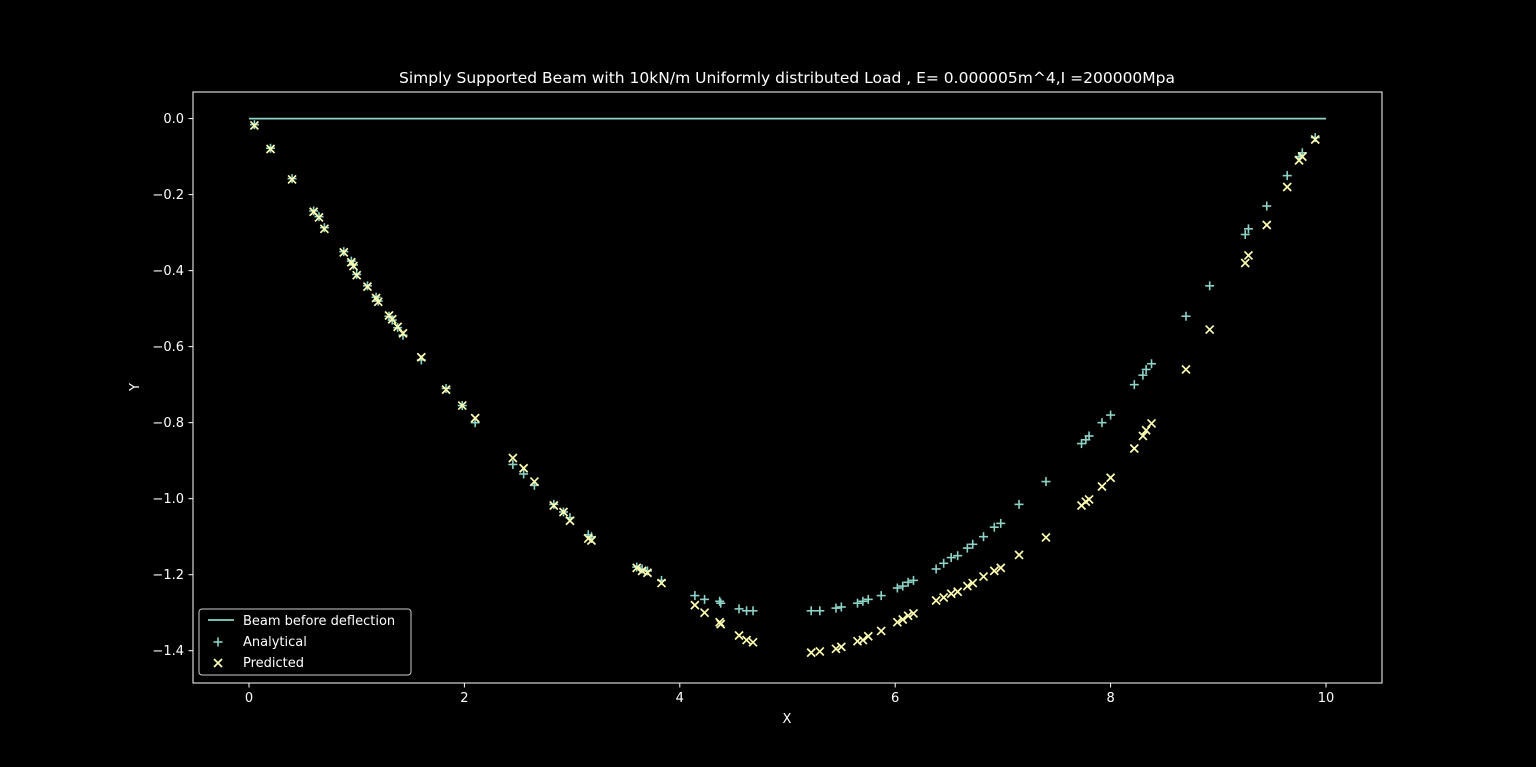 The image size is (1536, 767). What do you see at coordinates (218, 642) in the screenshot?
I see `legend-plus-shape` at bounding box center [218, 642].